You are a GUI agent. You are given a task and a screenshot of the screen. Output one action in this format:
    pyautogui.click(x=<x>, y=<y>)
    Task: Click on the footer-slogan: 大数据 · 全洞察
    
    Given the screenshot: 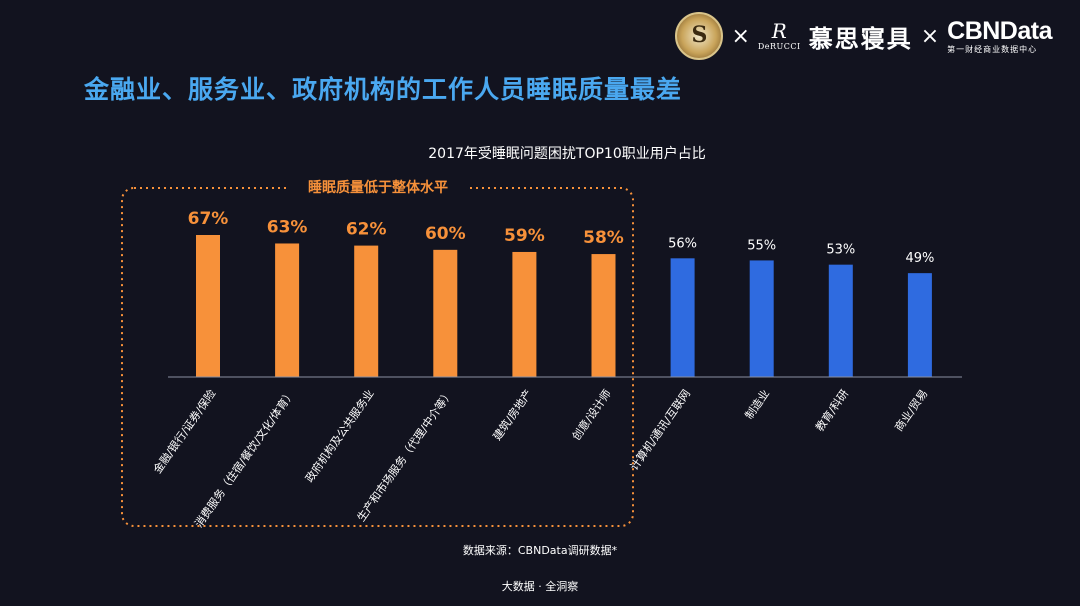 What is the action you would take?
    pyautogui.click(x=540, y=586)
    